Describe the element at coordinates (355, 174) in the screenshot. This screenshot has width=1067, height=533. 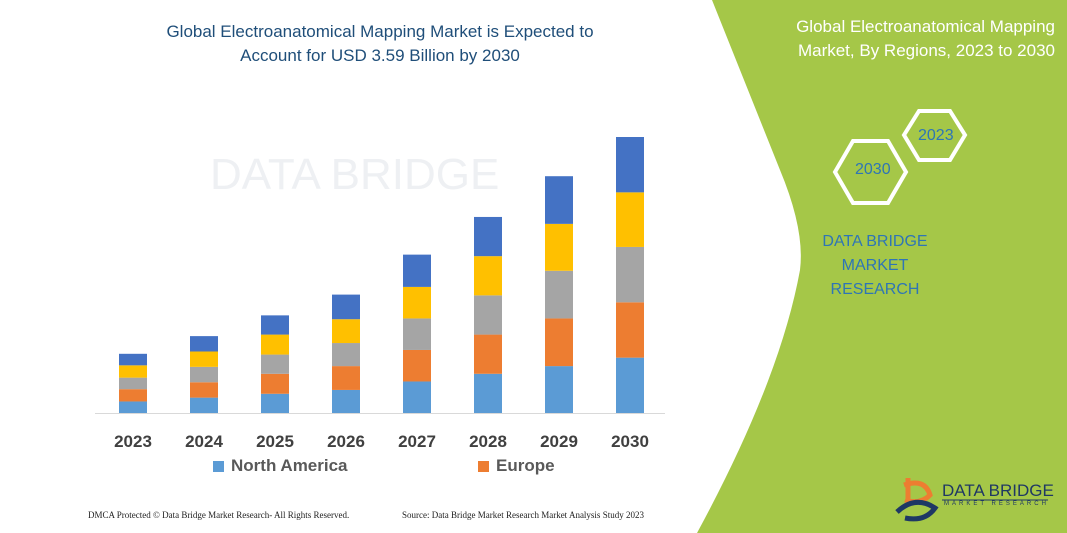
I see `watermark: DATA BRIDGE` at that location.